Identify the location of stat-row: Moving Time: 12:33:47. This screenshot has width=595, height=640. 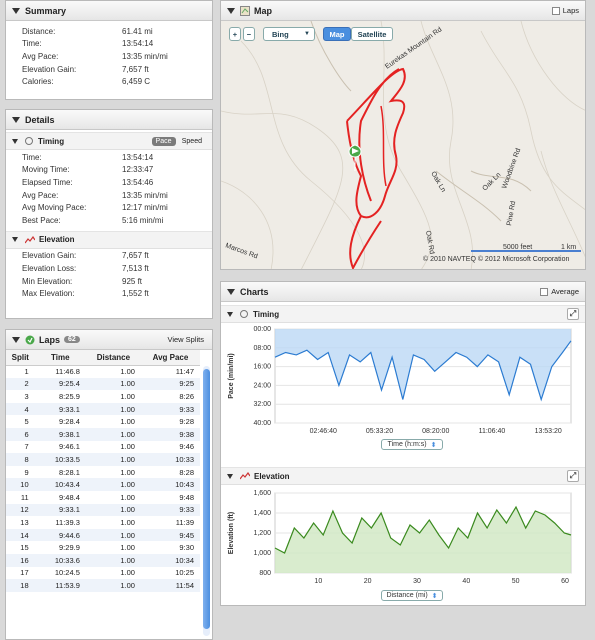
(117, 170).